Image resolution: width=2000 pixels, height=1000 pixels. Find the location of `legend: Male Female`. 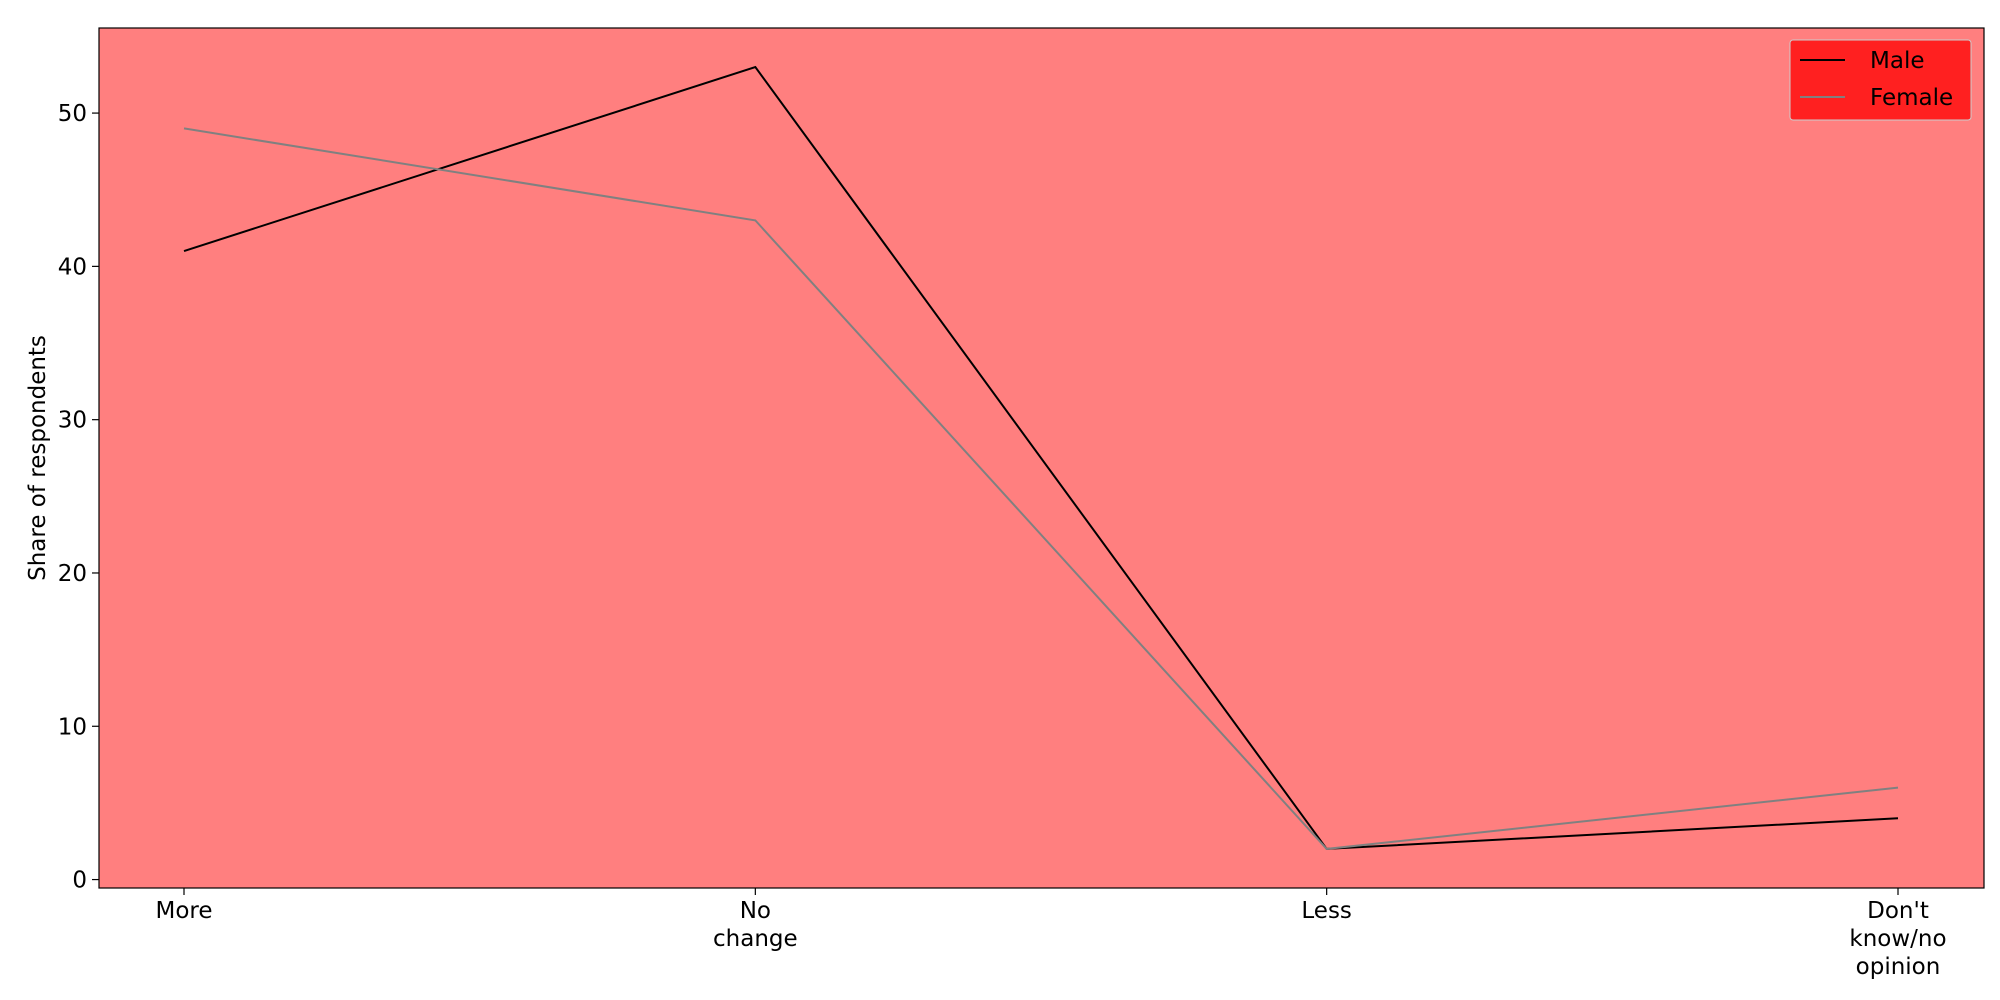

legend: Male Female is located at coordinates (1880, 80).